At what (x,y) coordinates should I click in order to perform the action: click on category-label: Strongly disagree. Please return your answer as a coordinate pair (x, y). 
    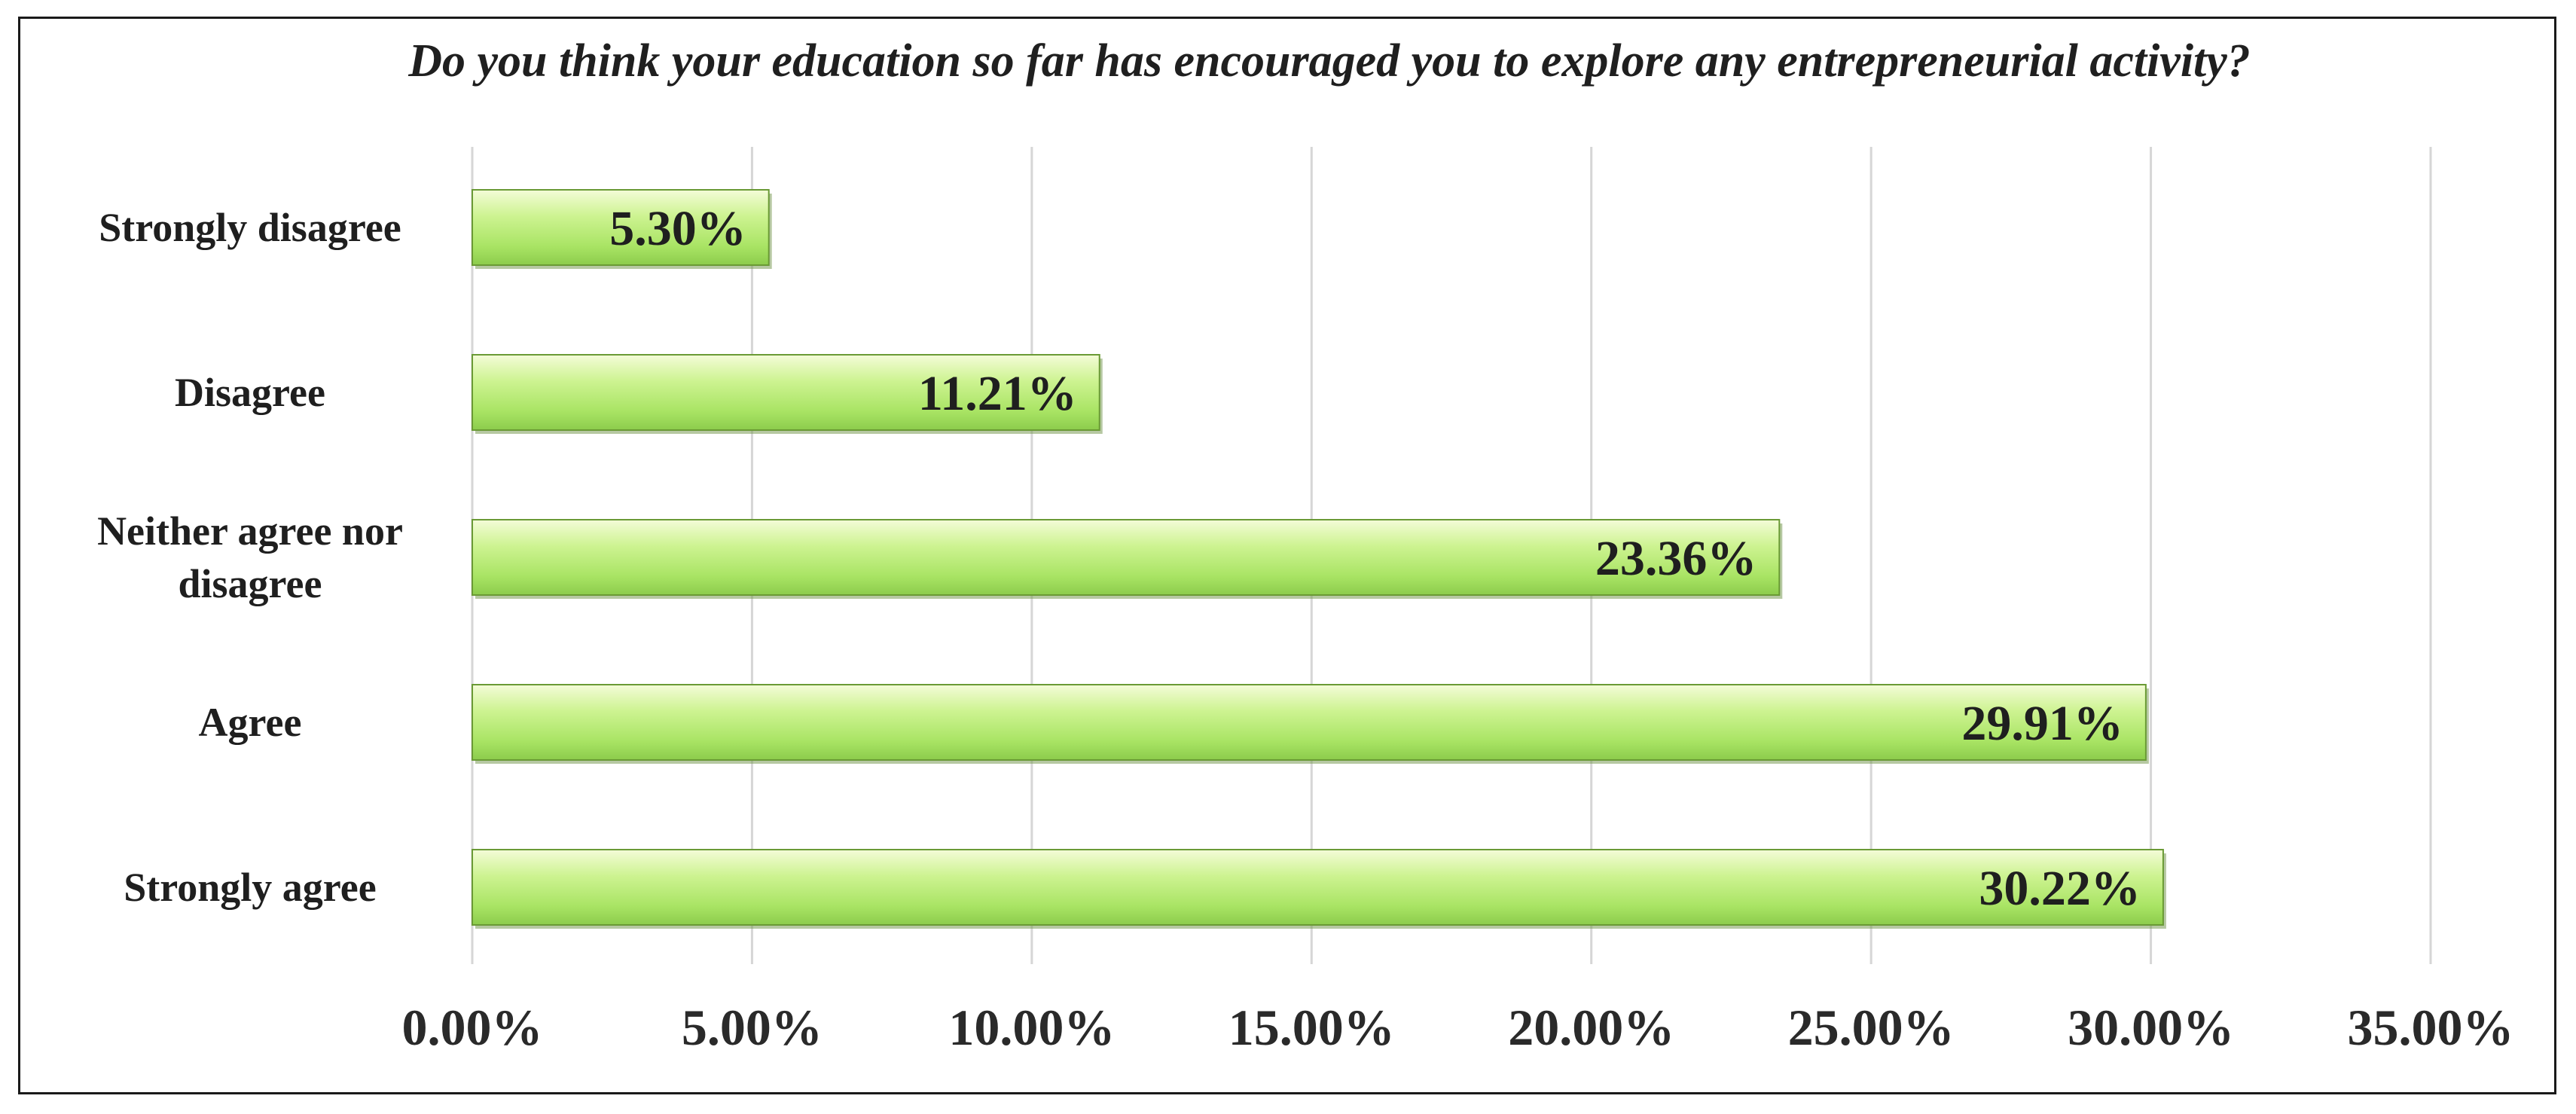
    Looking at the image, I should click on (250, 227).